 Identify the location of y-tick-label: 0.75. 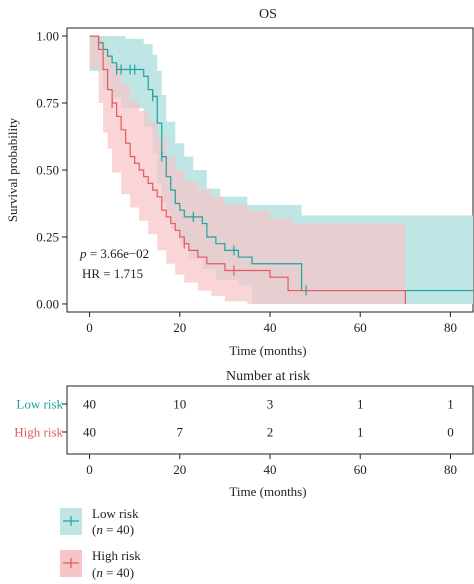
(47, 103).